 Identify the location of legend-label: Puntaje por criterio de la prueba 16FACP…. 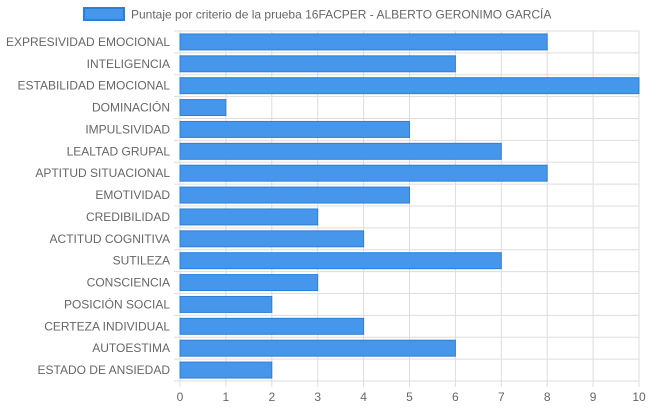
(341, 14).